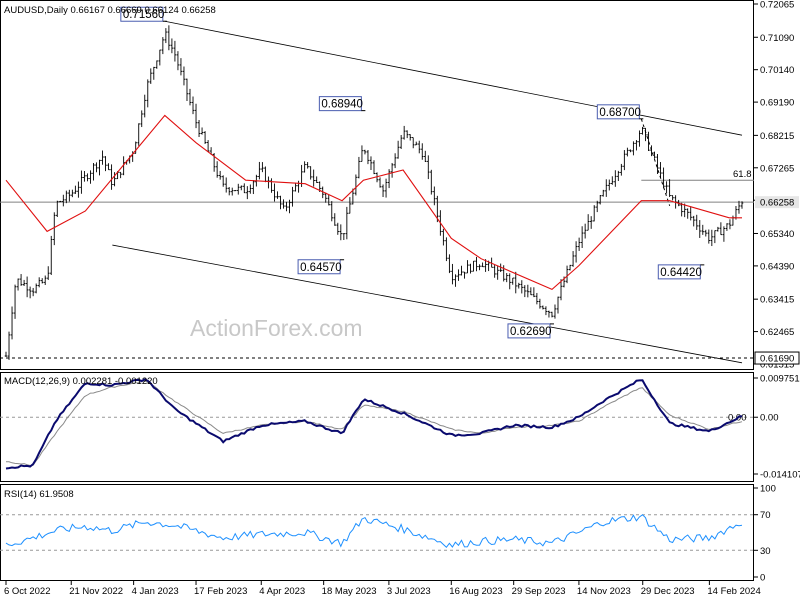 The image size is (800, 600). Describe the element at coordinates (539, 591) in the screenshot. I see `x-tick-label: 29 Sep 2023` at that location.